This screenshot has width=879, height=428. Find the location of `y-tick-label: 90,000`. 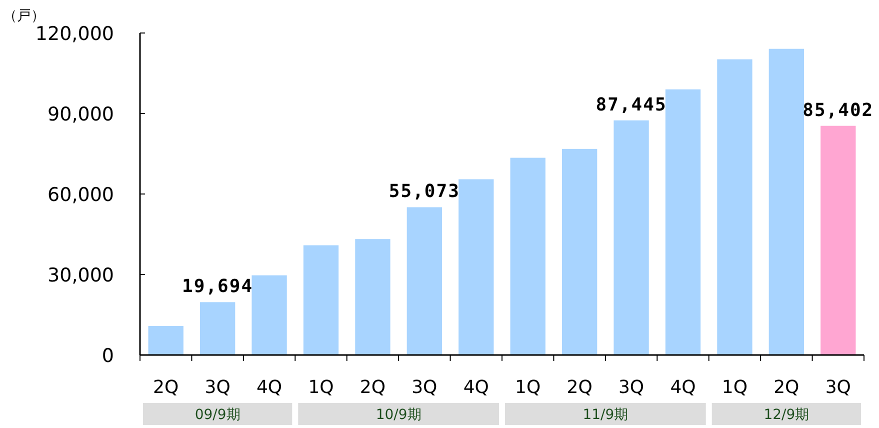

y-tick-label: 90,000 is located at coordinates (81, 115).